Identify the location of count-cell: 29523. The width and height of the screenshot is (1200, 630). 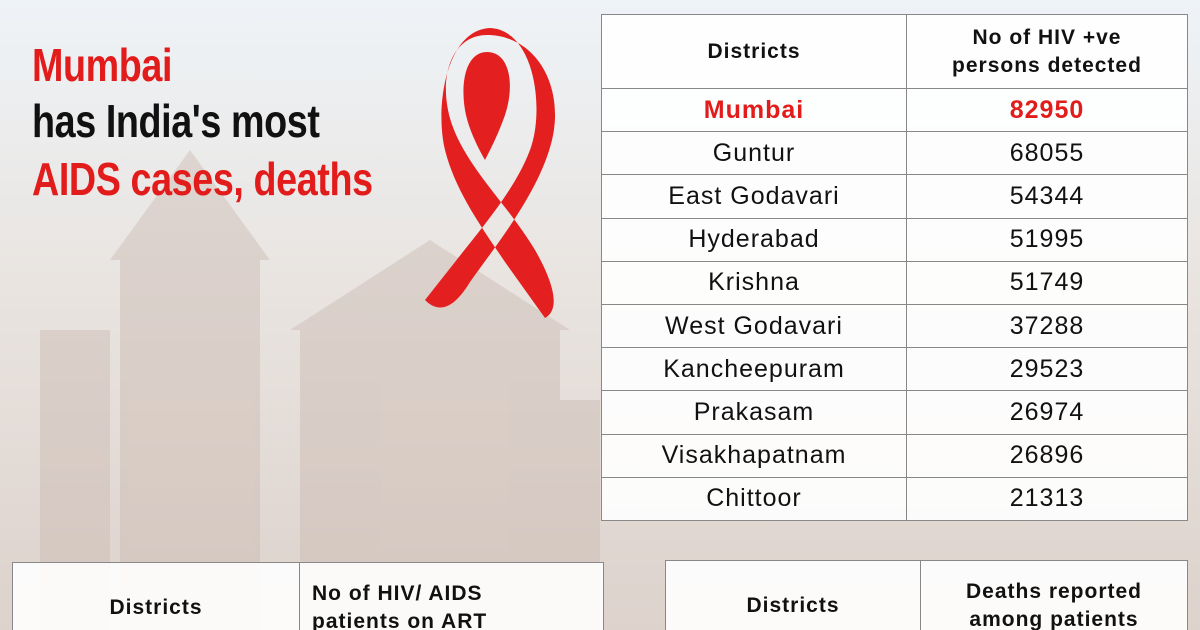
(1047, 369).